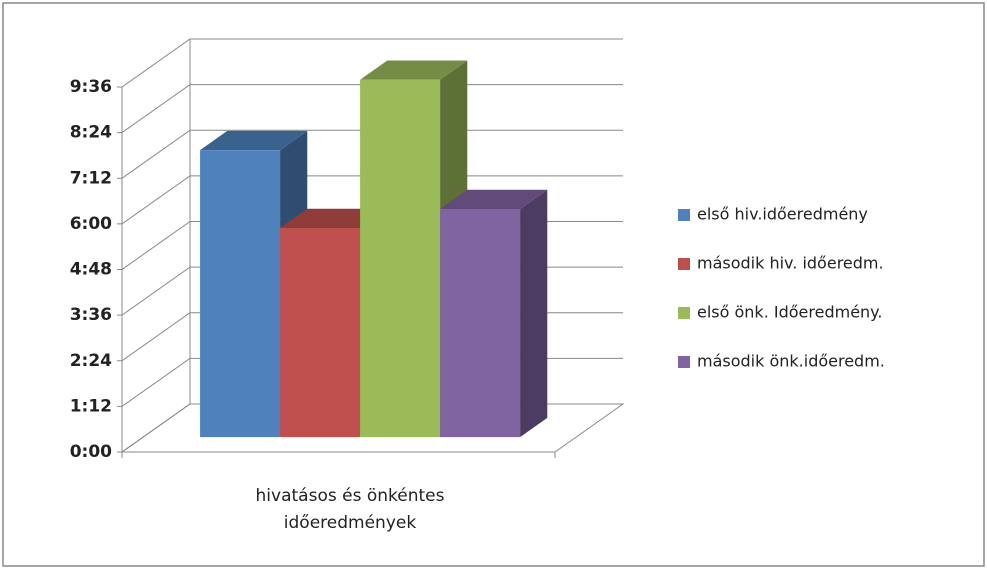 The image size is (987, 569). I want to click on y-tick-label: 3:36, so click(91, 315).